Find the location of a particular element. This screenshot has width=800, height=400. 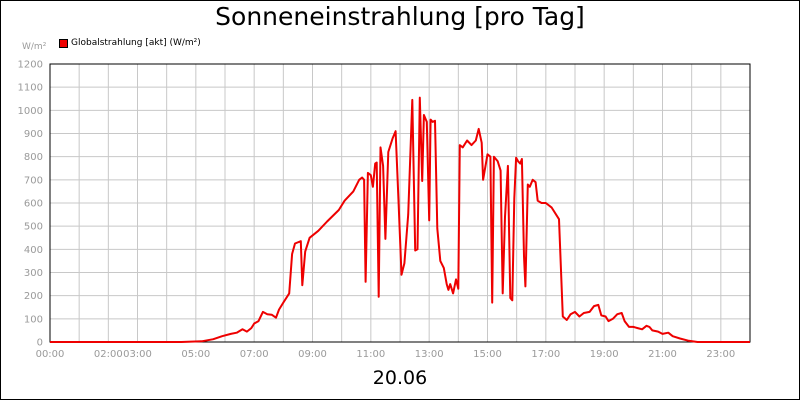

y-tick-label: 300 is located at coordinates (33, 273).